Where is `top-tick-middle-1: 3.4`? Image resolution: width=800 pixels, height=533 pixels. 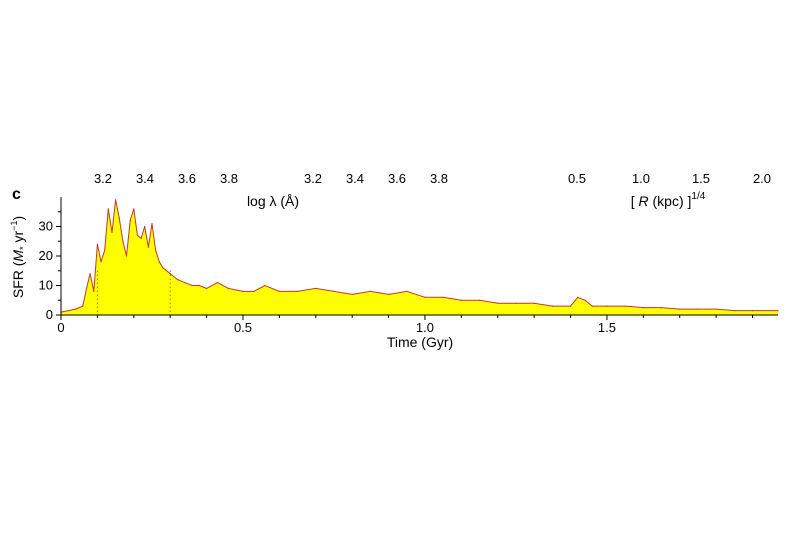 top-tick-middle-1: 3.4 is located at coordinates (355, 178).